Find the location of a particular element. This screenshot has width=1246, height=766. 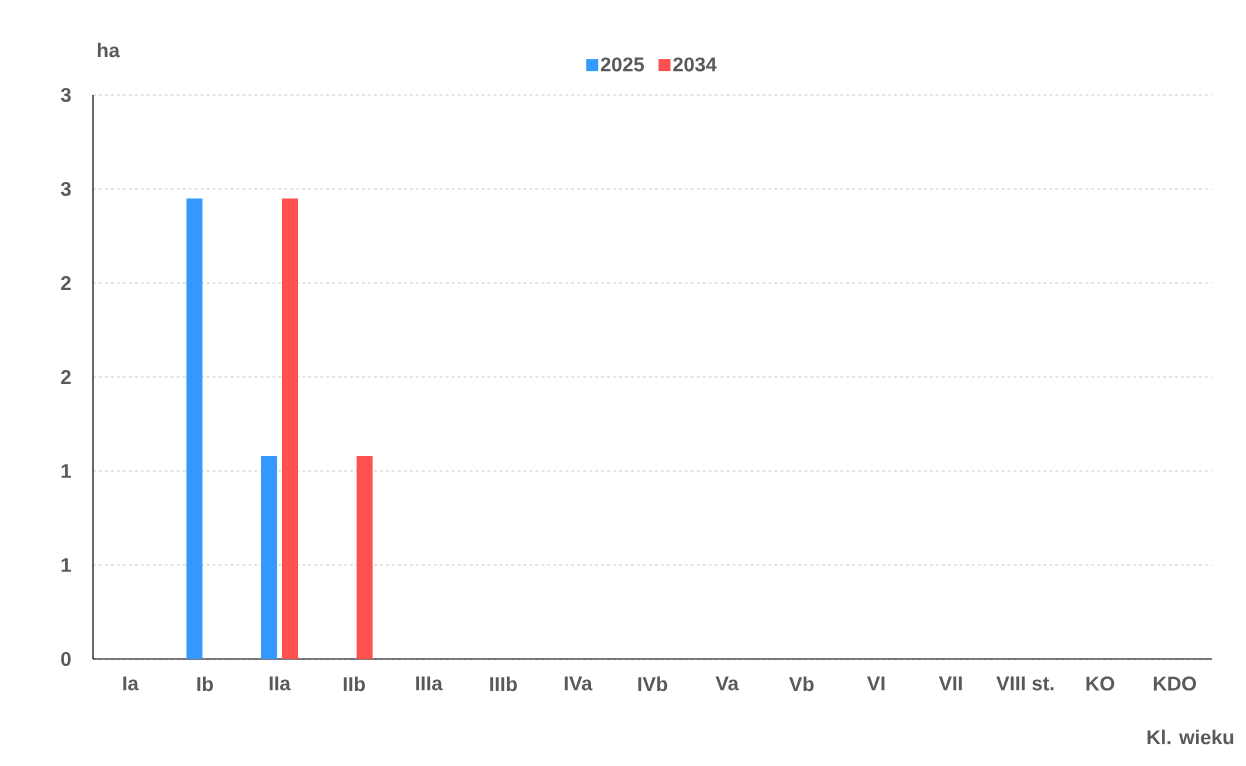

x-tick-label: Vb is located at coordinates (801, 684).